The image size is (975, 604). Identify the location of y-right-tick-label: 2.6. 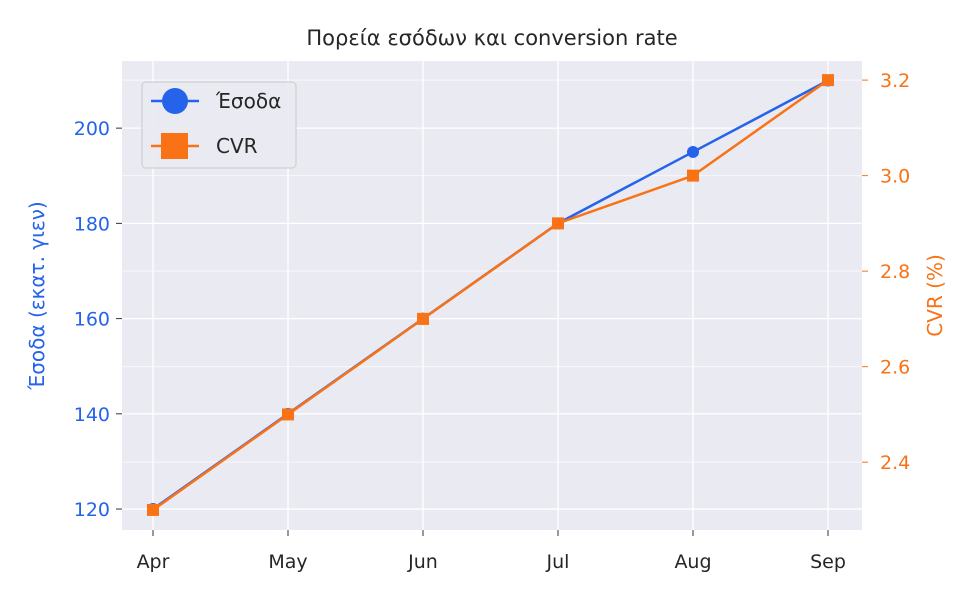
(895, 368).